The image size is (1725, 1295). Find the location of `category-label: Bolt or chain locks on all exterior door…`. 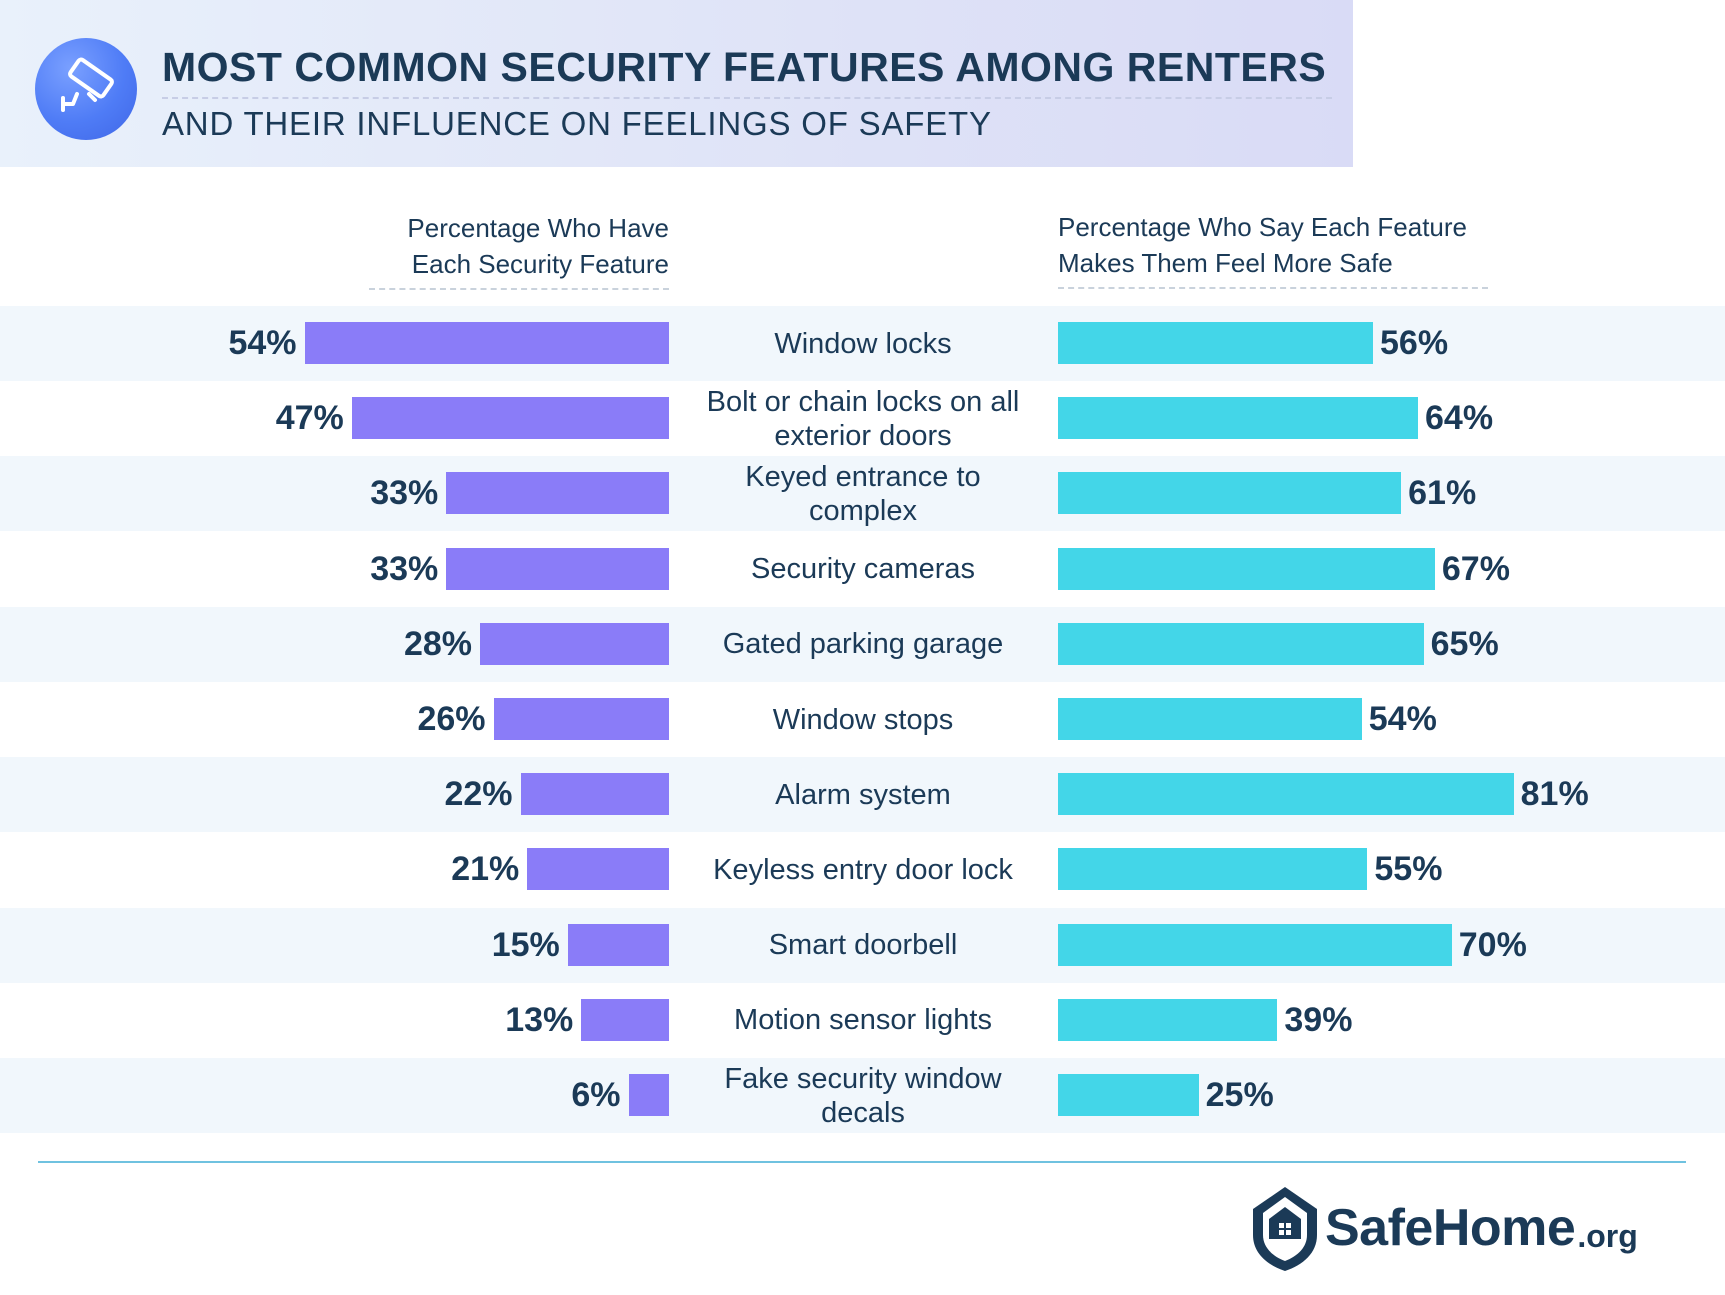

category-label: Bolt or chain locks on all exterior door… is located at coordinates (863, 418).